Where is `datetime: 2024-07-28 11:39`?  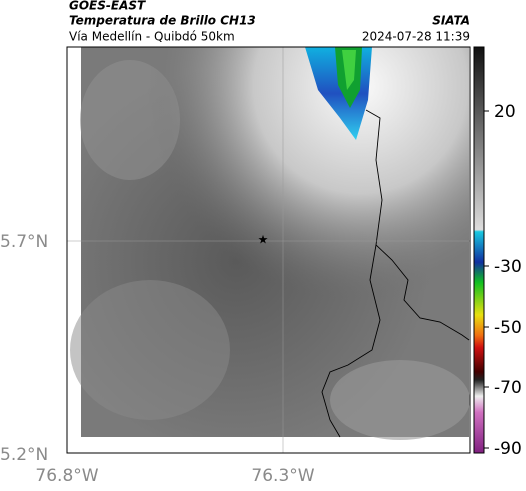 datetime: 2024-07-28 11:39 is located at coordinates (416, 37).